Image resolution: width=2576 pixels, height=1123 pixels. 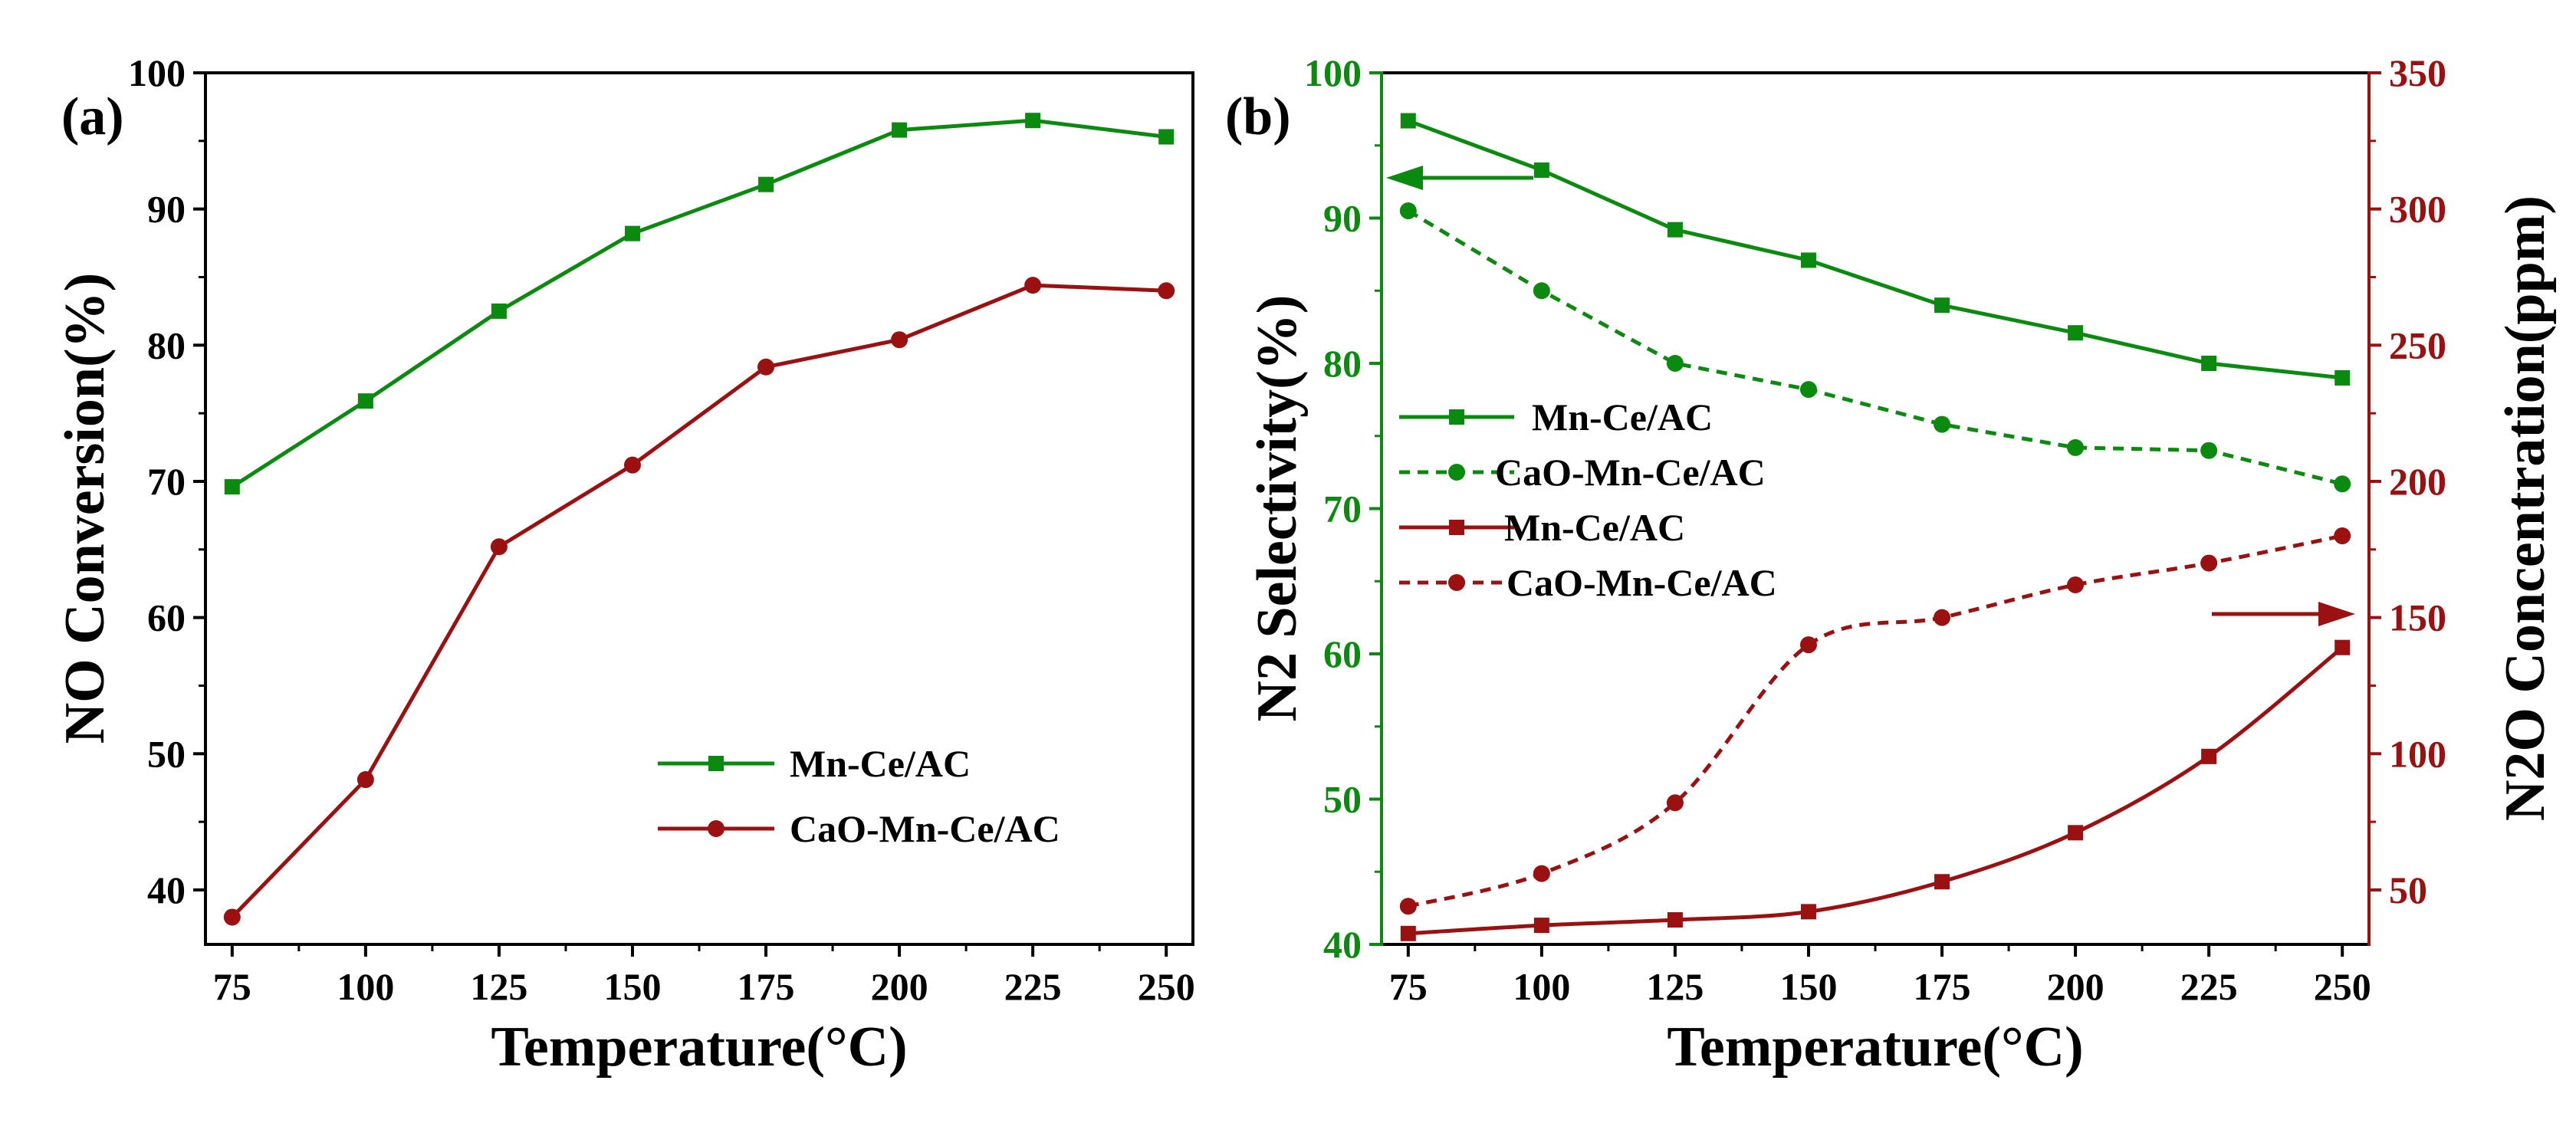 What do you see at coordinates (166, 481) in the screenshot?
I see `y-tick-label-3: 70` at bounding box center [166, 481].